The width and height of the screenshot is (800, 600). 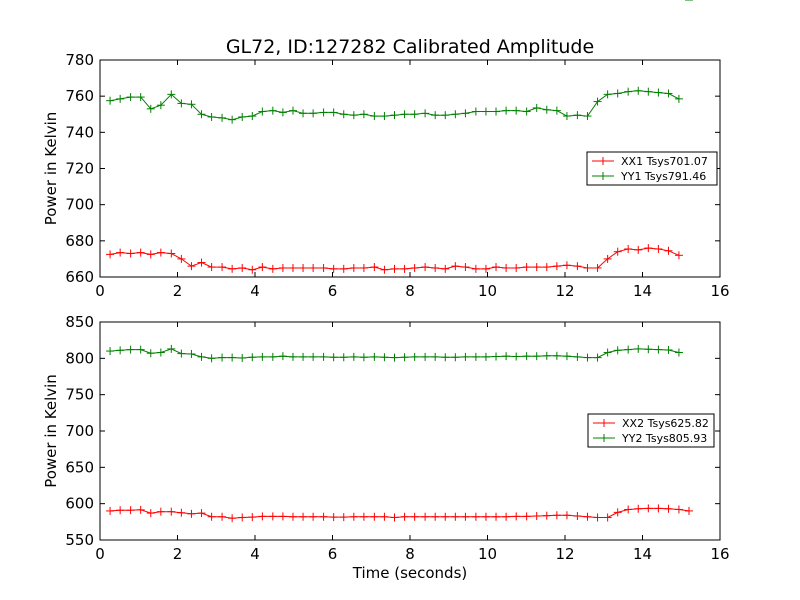 I want to click on legend: XX2 Tsys625.82 YY2 Tsys805.93, so click(x=651, y=430).